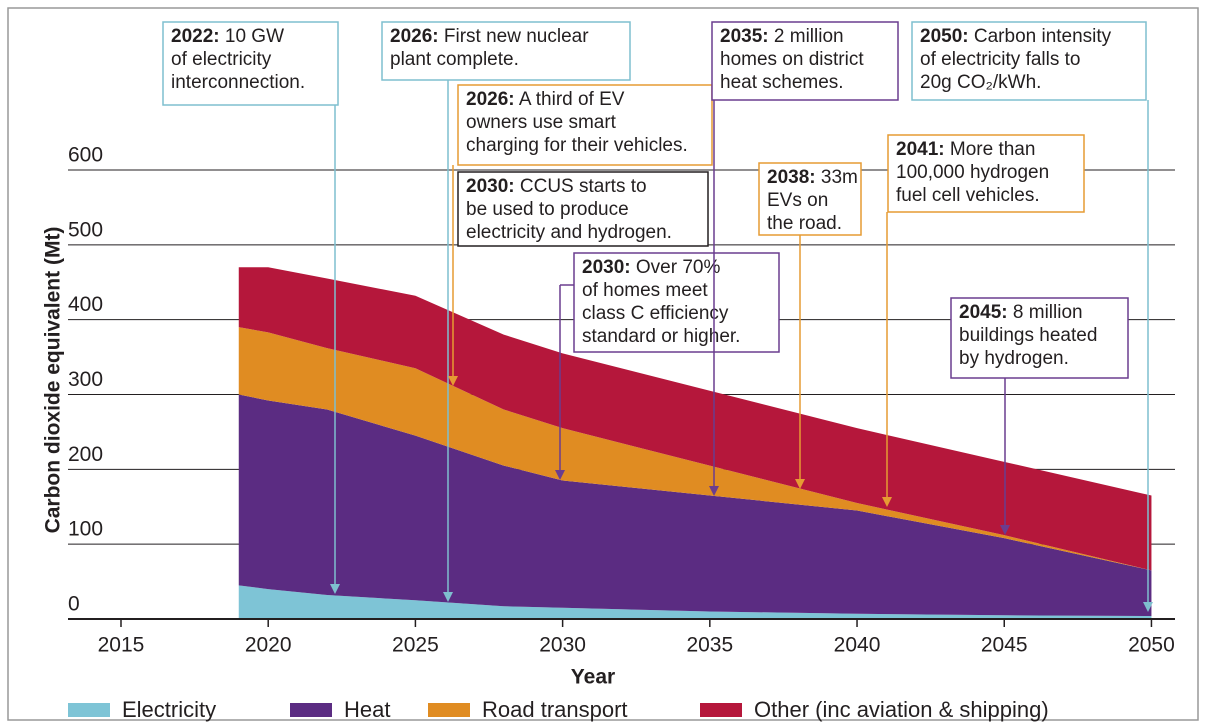  I want to click on annotation-line: electricity and hydrogen., so click(569, 232).